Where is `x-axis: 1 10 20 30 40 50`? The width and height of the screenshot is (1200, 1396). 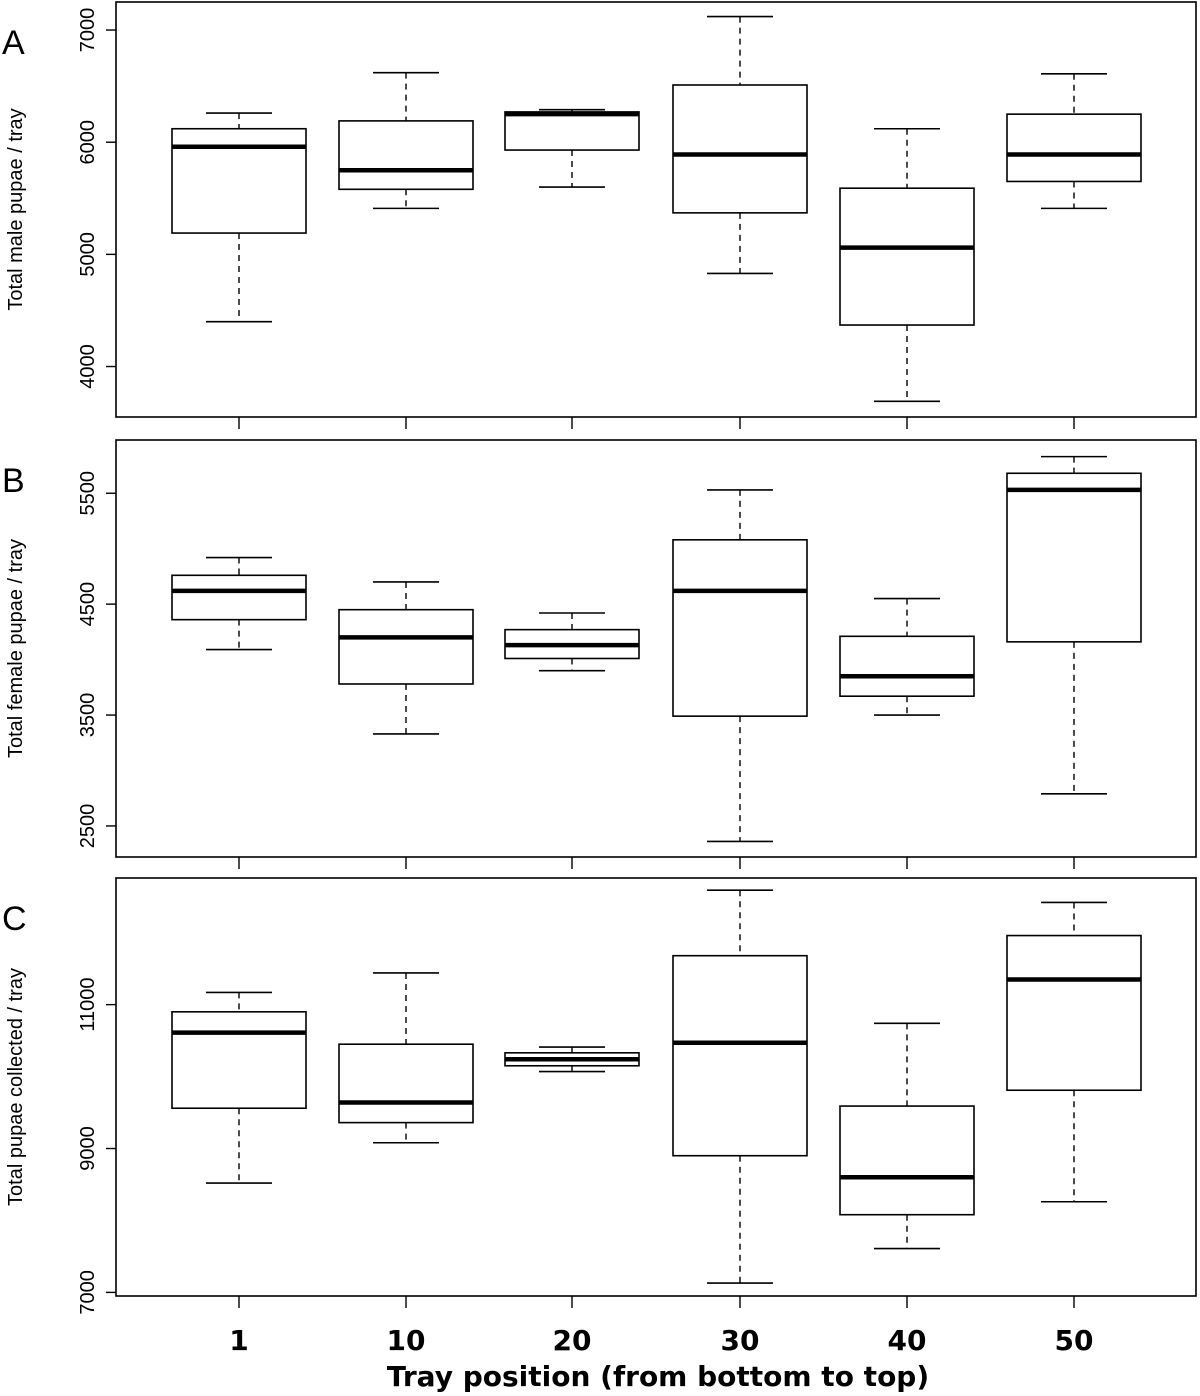
x-axis: 1 10 20 30 40 50 is located at coordinates (661, 1340).